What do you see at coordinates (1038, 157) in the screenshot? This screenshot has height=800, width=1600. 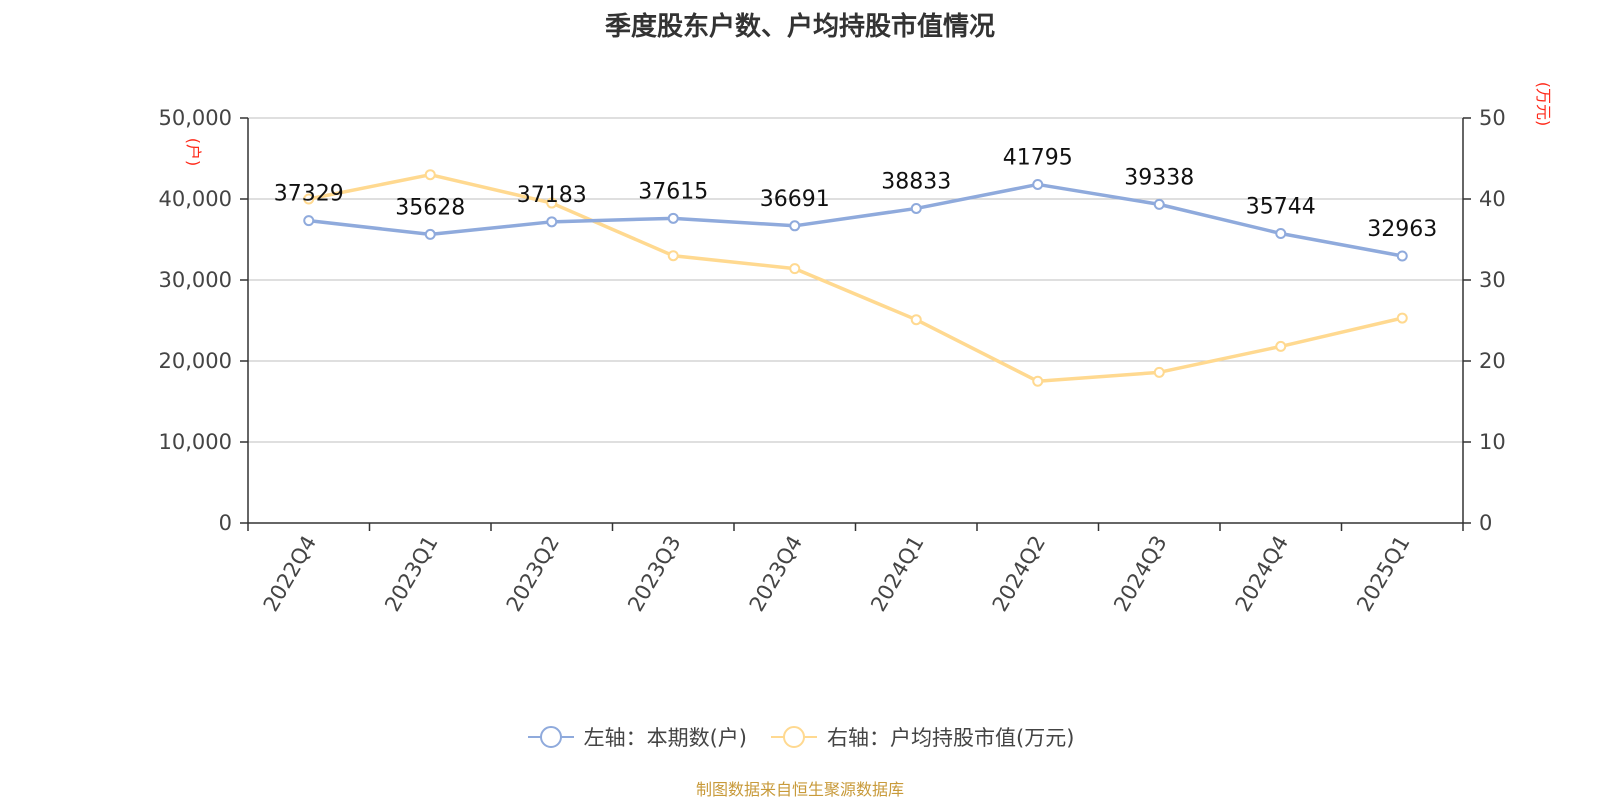 I see `data-label: 41795` at bounding box center [1038, 157].